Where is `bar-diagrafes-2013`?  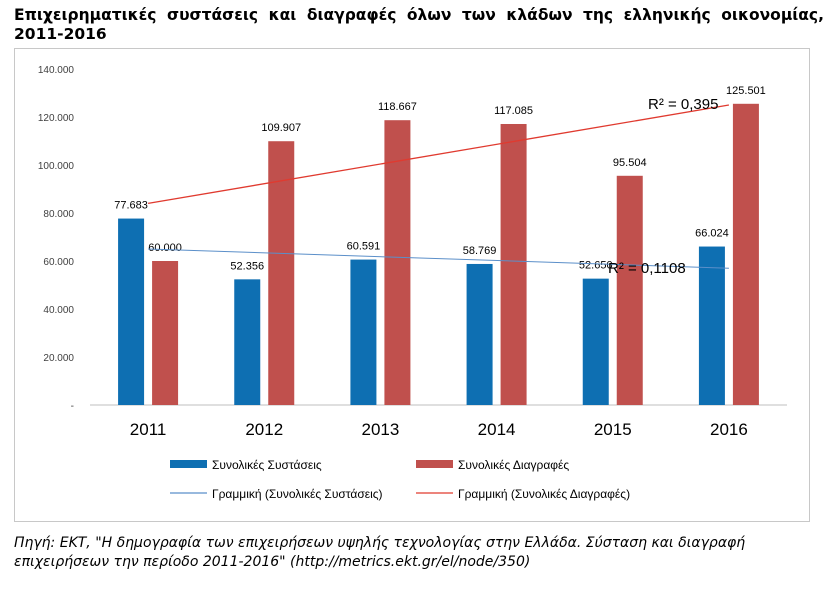
bar-diagrafes-2013 is located at coordinates (397, 262).